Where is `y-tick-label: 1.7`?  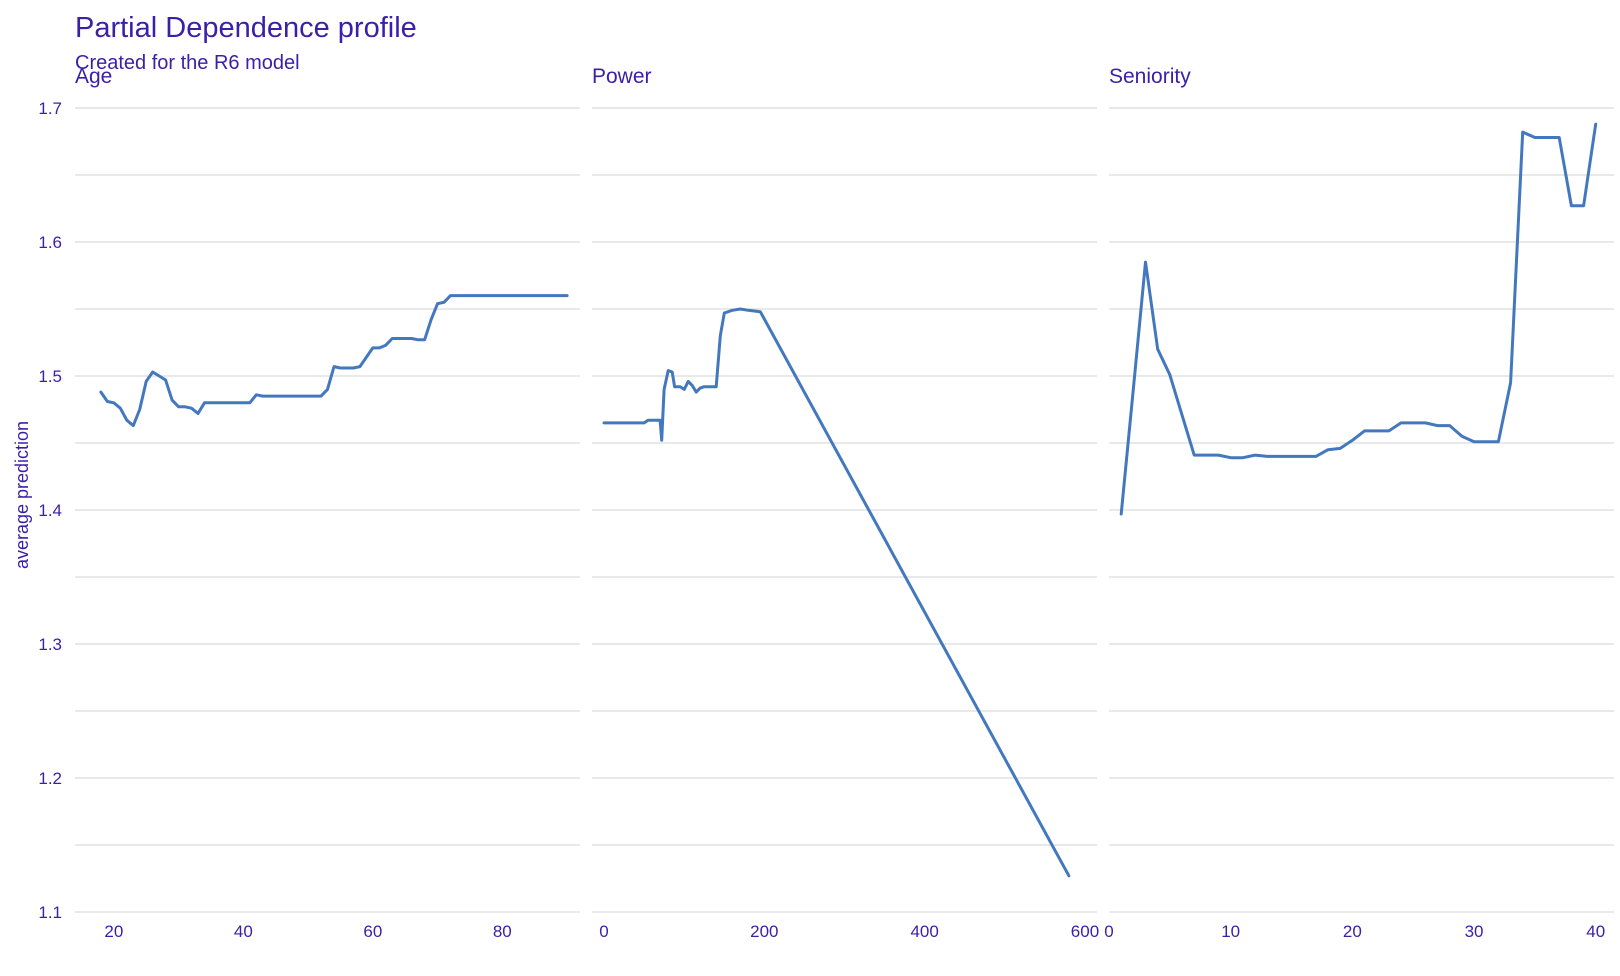
y-tick-label: 1.7 is located at coordinates (50, 108).